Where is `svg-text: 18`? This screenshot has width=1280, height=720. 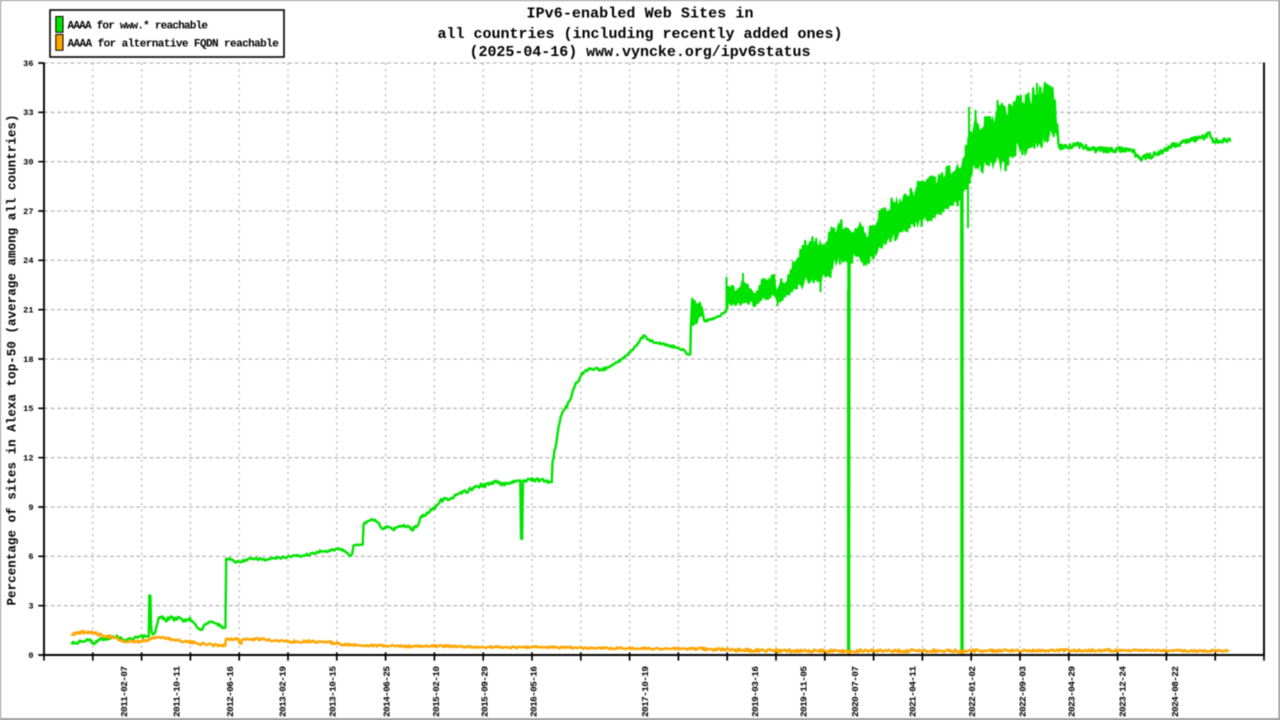
svg-text: 18 is located at coordinates (28, 360).